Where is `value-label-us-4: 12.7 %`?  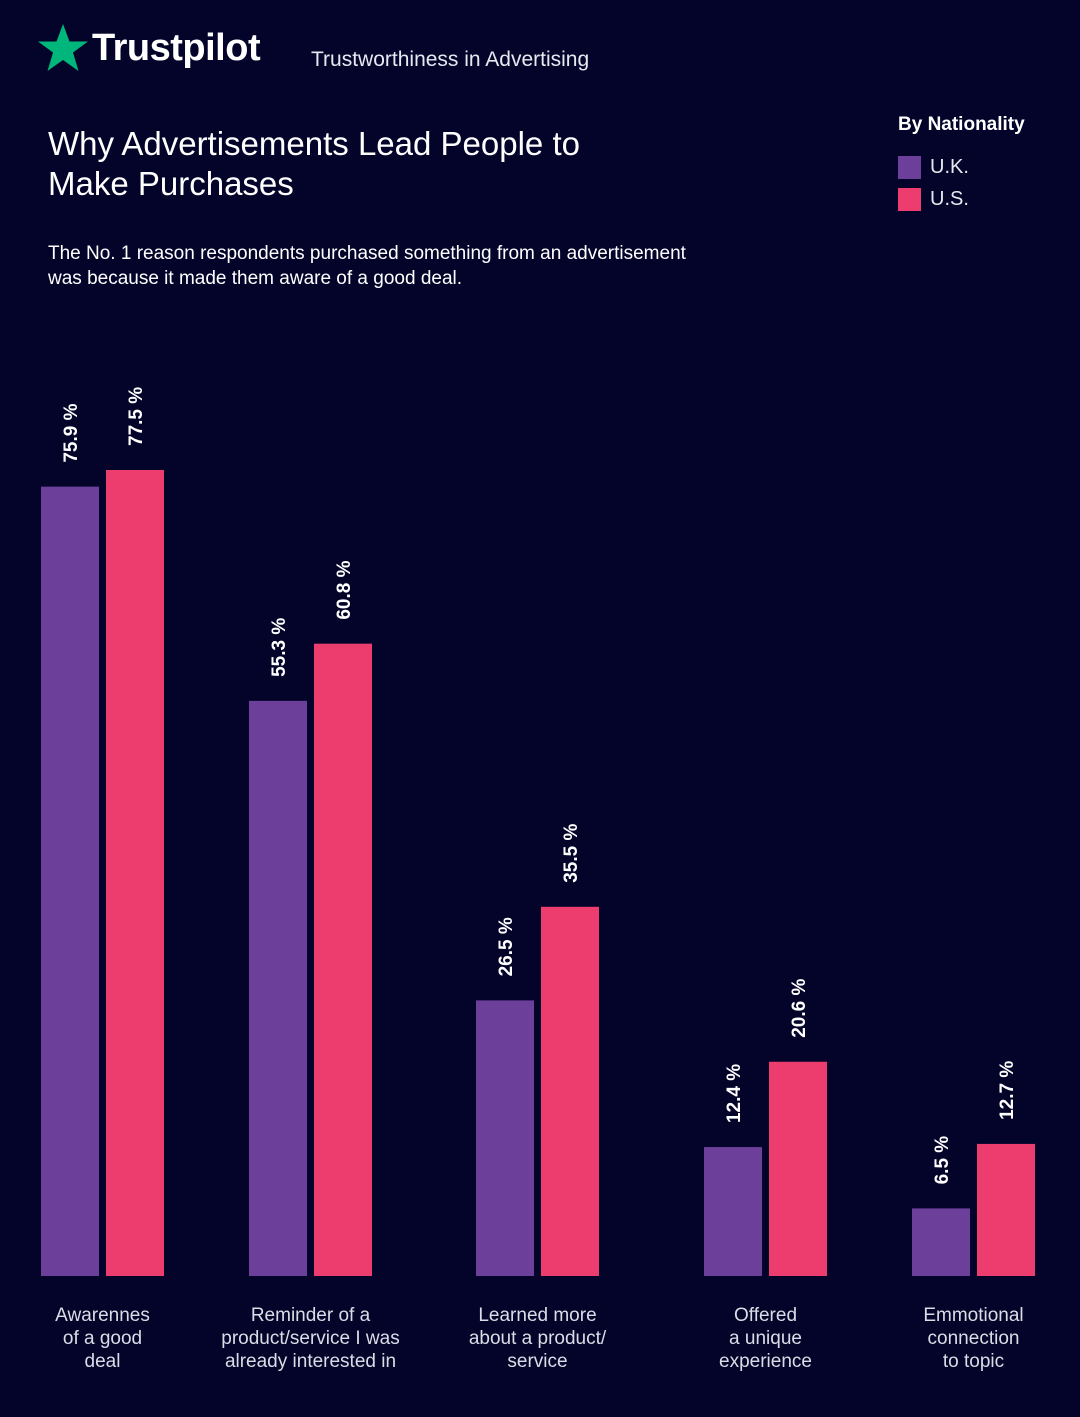
value-label-us-4: 12.7 % is located at coordinates (1007, 1090).